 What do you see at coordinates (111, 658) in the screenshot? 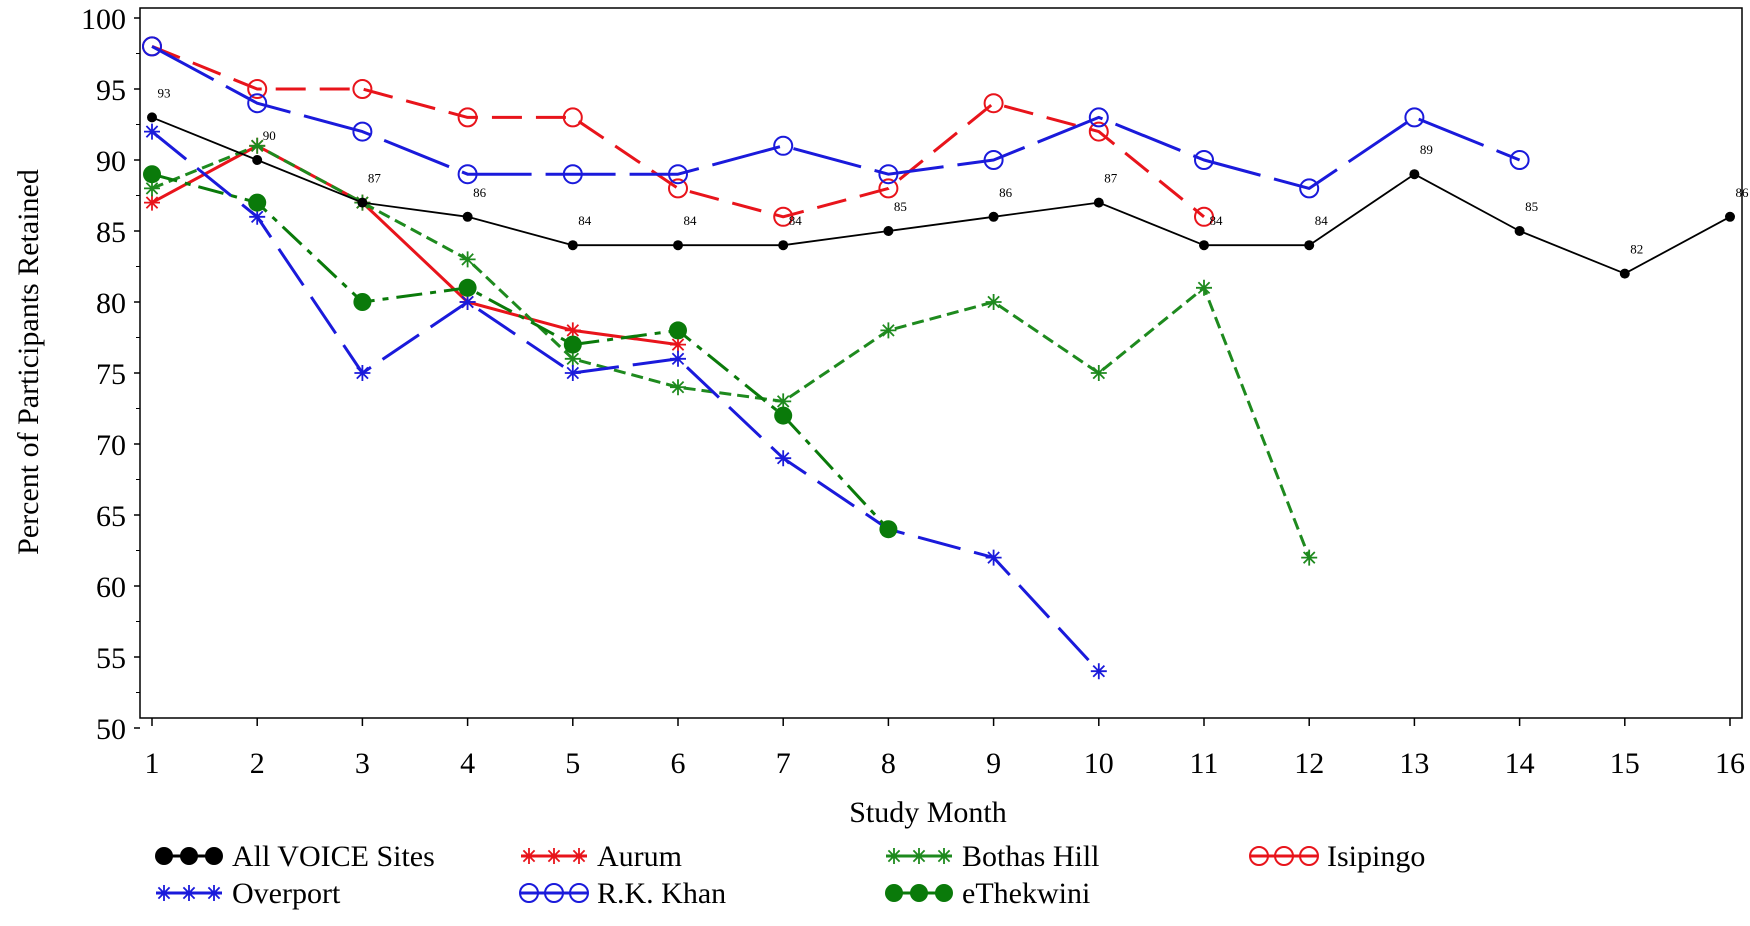
I see `y-tick-label: 55` at bounding box center [111, 658].